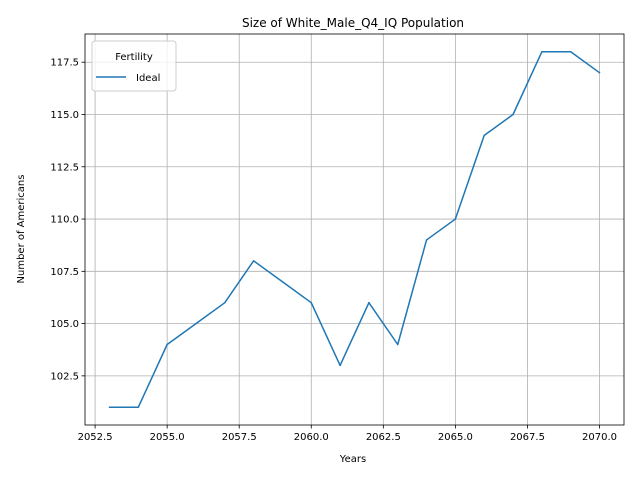 This screenshot has height=480, width=640. I want to click on y-axis: 102.5 105.0 107.5 110.0 112.5 115.0 117.5, so click(67, 220).